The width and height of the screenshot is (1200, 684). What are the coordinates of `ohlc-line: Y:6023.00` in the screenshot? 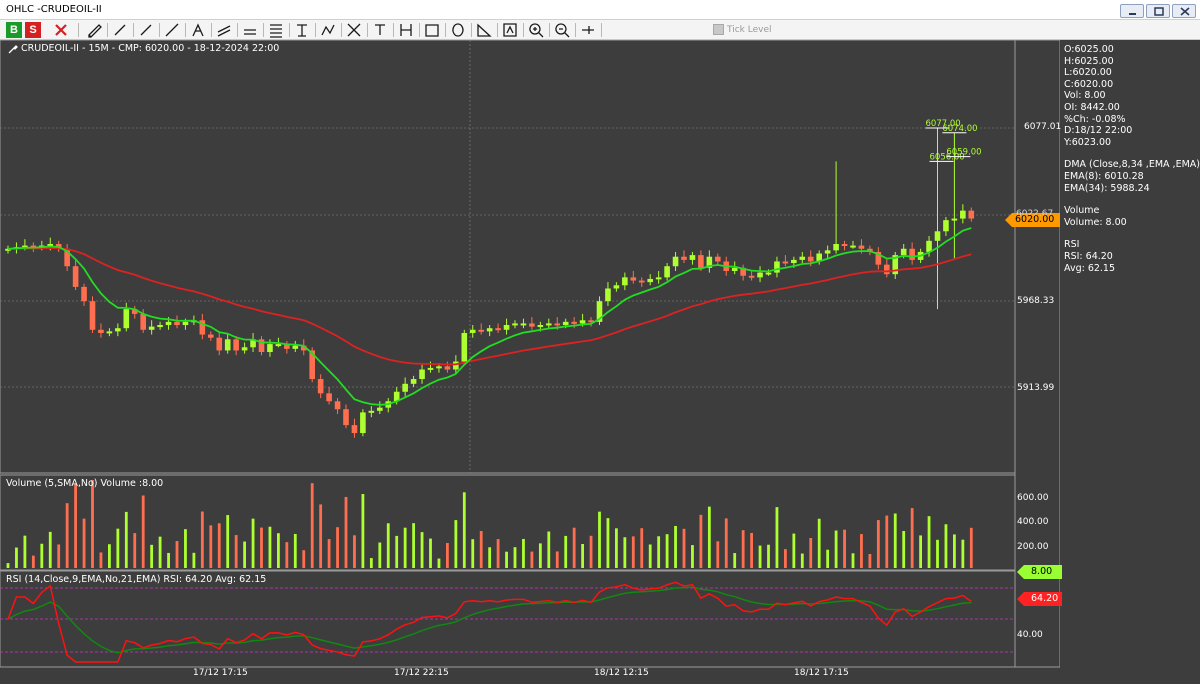 It's located at (1088, 142).